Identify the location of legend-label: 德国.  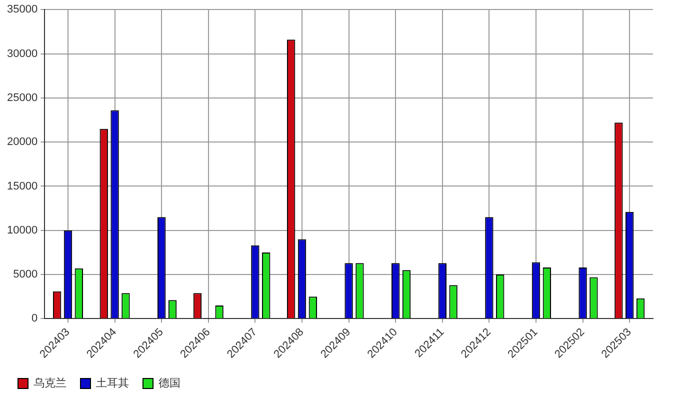
(169, 383).